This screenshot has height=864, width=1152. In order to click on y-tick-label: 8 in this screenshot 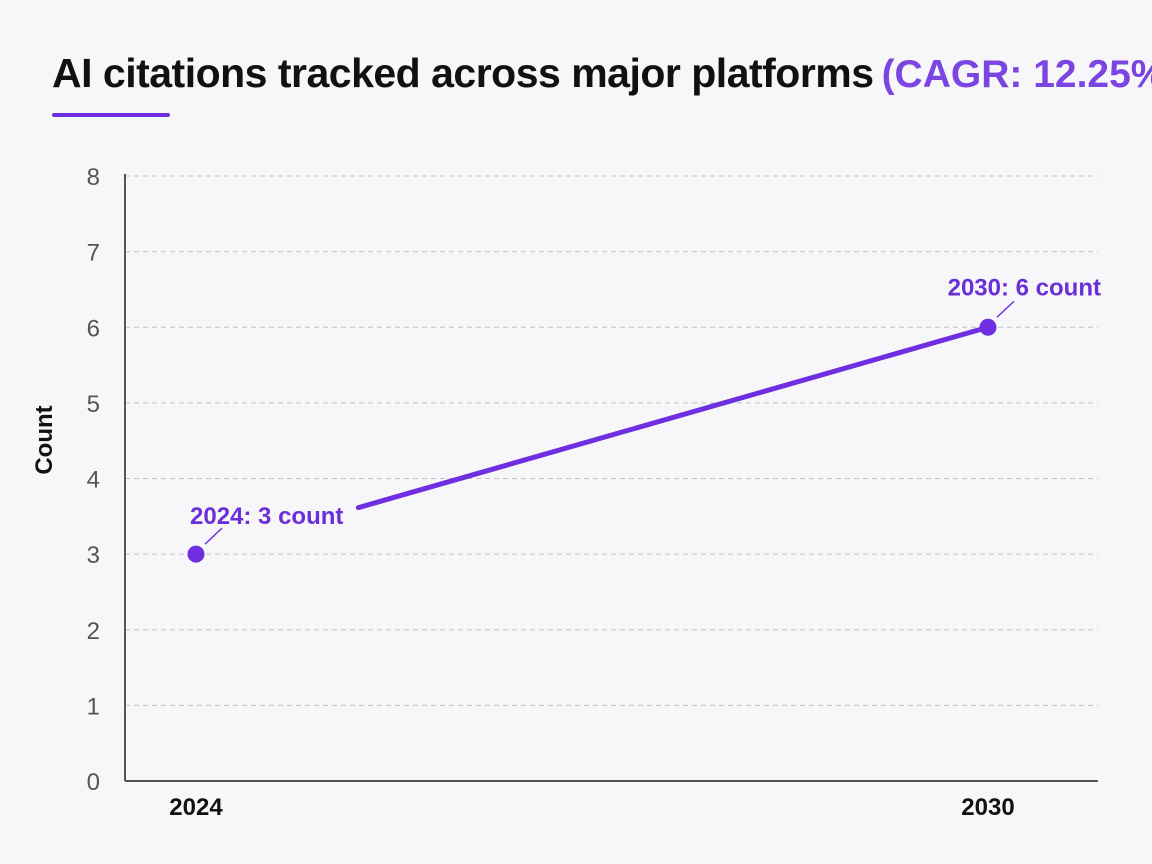, I will do `click(93, 177)`.